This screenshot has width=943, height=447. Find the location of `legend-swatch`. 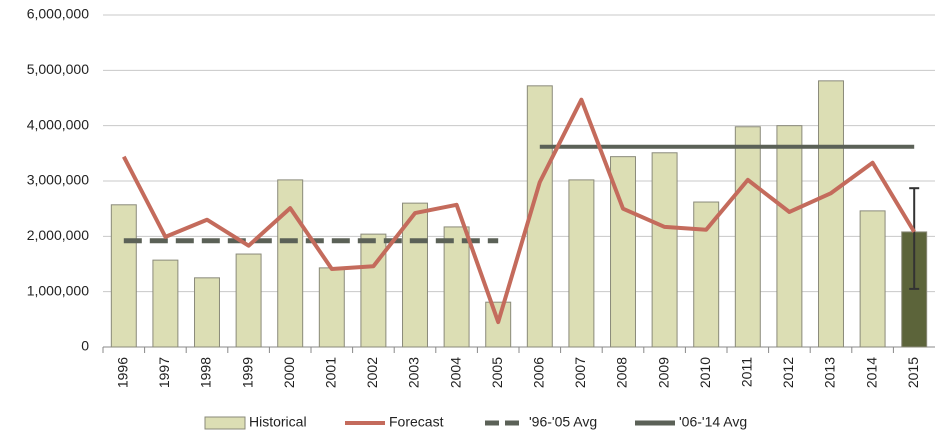

legend-swatch is located at coordinates (225, 423).